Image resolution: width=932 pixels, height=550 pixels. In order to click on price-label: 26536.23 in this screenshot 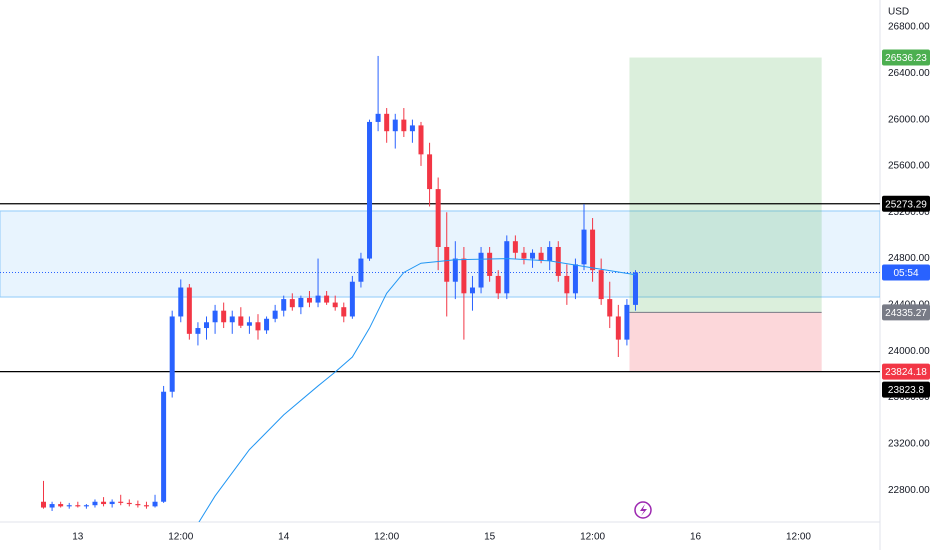, I will do `click(906, 58)`.